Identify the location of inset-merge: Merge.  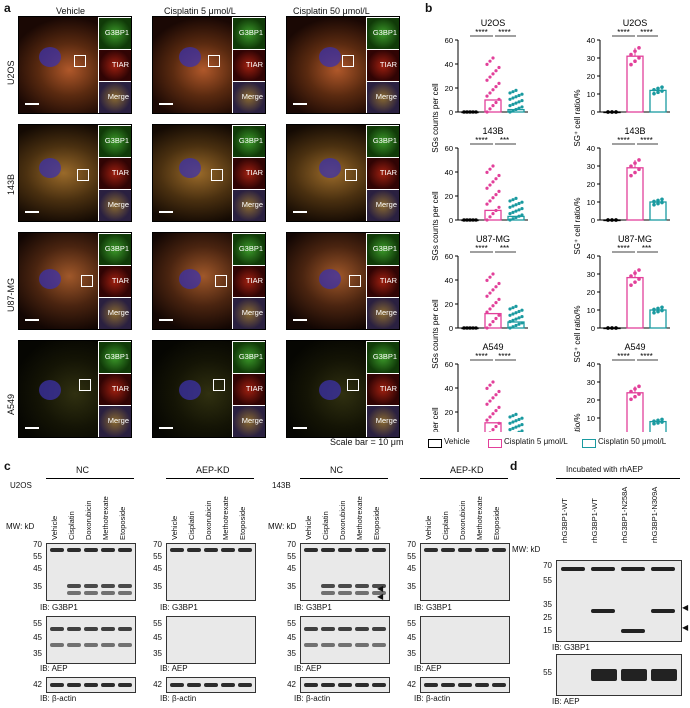
(248, 421).